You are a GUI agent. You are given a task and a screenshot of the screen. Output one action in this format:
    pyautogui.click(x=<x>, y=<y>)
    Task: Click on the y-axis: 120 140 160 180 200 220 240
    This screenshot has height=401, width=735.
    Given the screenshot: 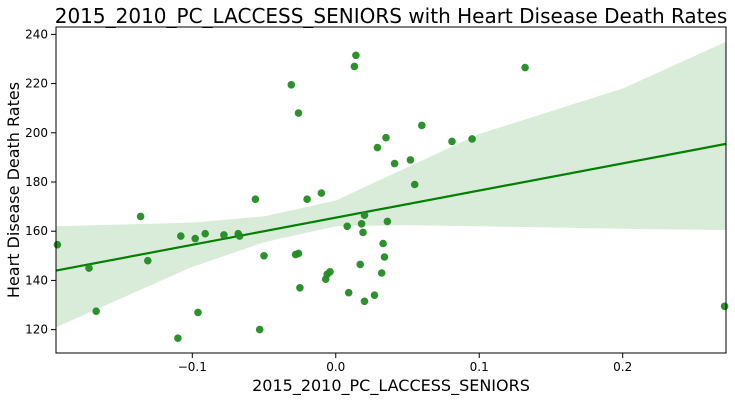 What is the action you would take?
    pyautogui.click(x=40, y=182)
    